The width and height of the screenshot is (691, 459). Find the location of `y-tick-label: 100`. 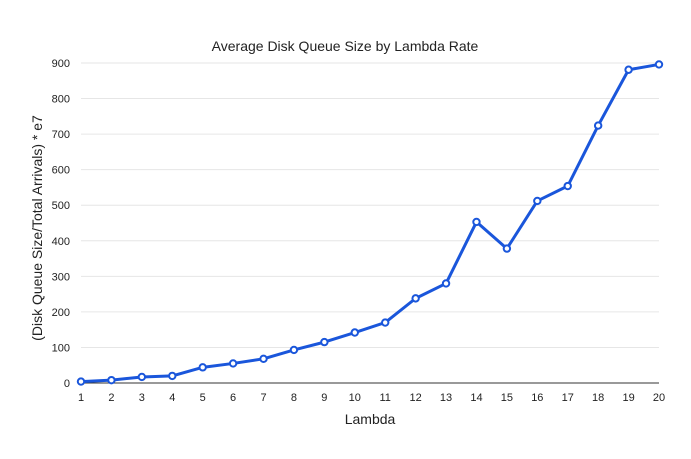

y-tick-label: 100 is located at coordinates (61, 348).